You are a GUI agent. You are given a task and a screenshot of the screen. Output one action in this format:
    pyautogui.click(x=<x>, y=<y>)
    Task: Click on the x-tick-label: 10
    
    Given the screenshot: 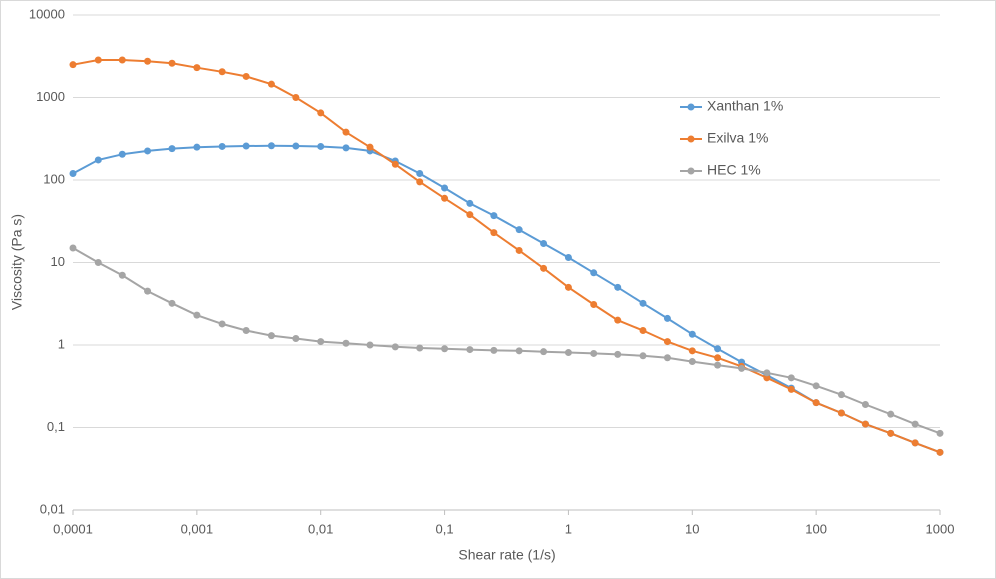 What is the action you would take?
    pyautogui.click(x=692, y=528)
    